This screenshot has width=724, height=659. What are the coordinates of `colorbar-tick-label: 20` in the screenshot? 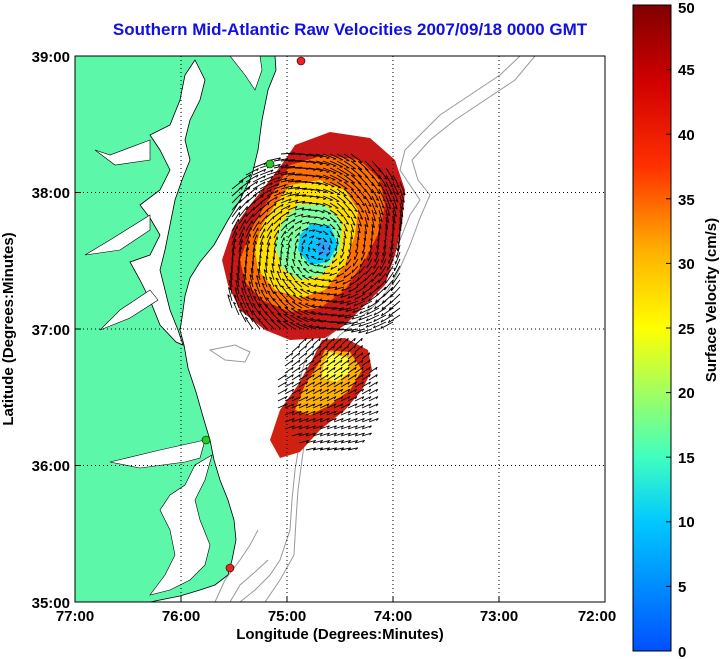 It's located at (686, 393).